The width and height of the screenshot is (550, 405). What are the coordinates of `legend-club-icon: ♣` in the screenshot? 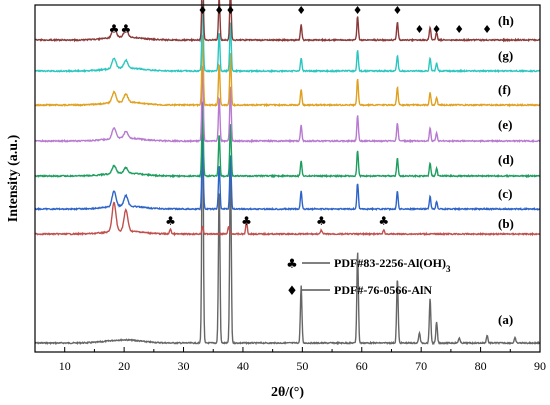 It's located at (292, 264).